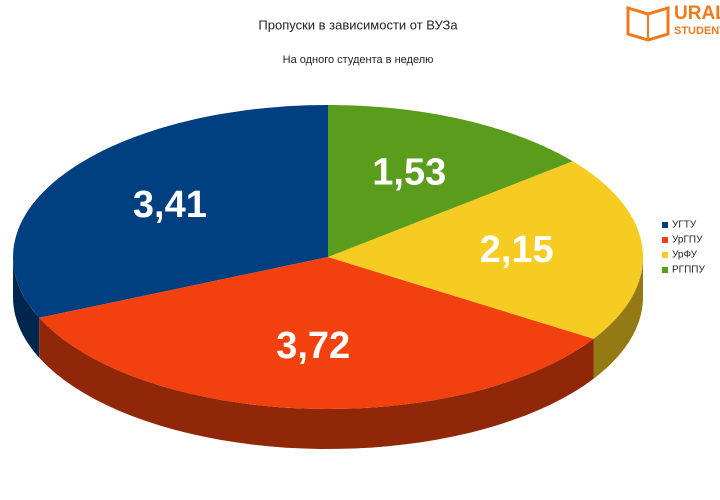 The height and width of the screenshot is (500, 720). Describe the element at coordinates (358, 60) in the screenshot. I see `chart-subtitle: На одного студента в неделю` at that location.